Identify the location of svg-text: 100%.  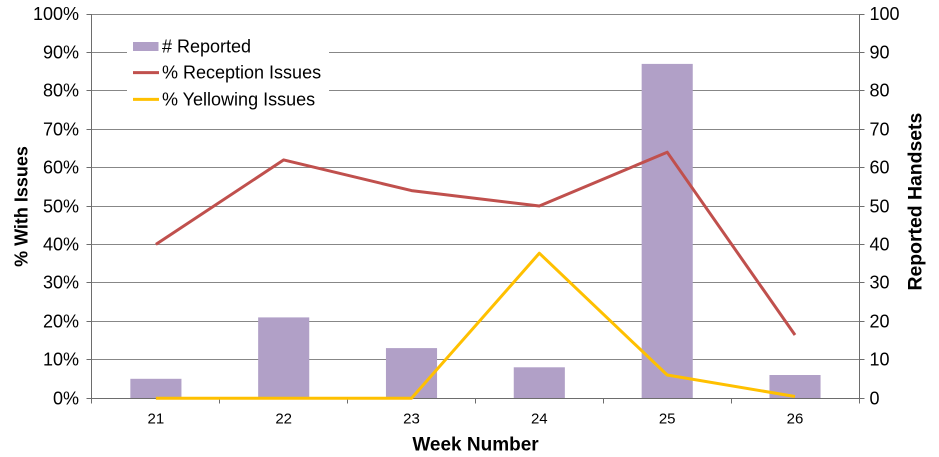
(56, 14).